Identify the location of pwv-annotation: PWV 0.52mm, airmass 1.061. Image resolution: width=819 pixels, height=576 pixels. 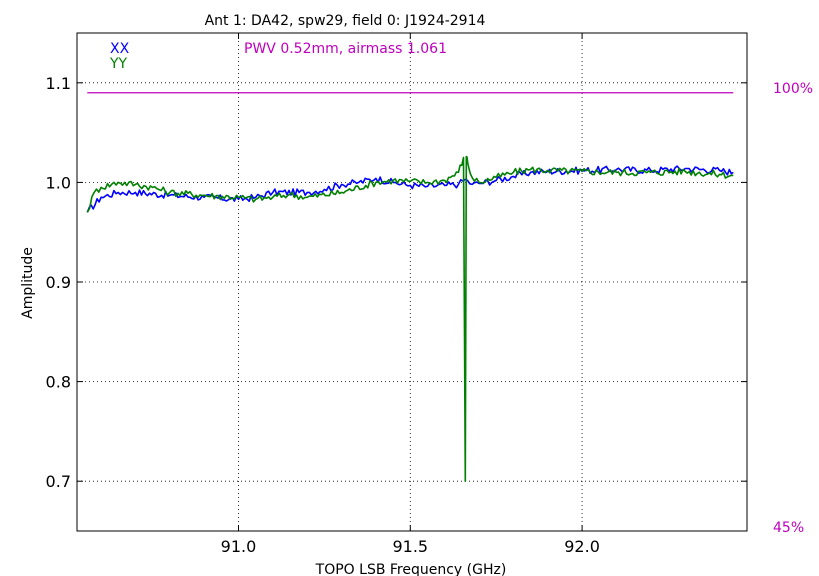
(345, 49).